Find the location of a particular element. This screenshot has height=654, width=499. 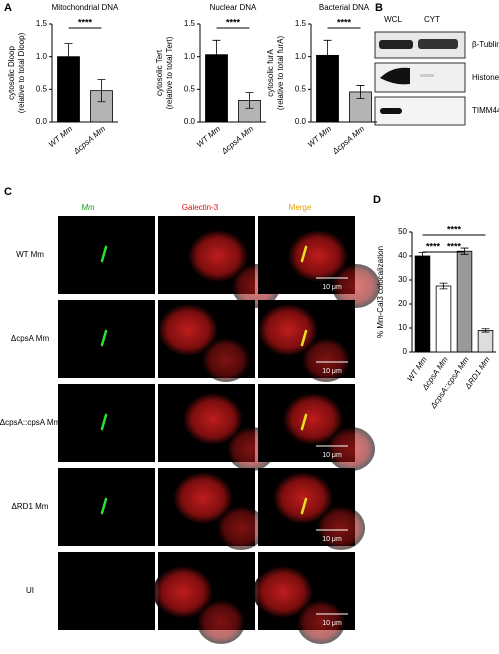

row-label: ΔcpsA Mm is located at coordinates (30, 338).